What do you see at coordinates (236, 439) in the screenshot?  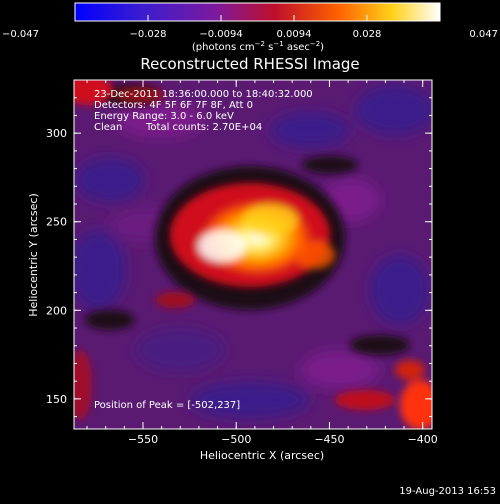 I see `x-tick-label: −500` at bounding box center [236, 439].